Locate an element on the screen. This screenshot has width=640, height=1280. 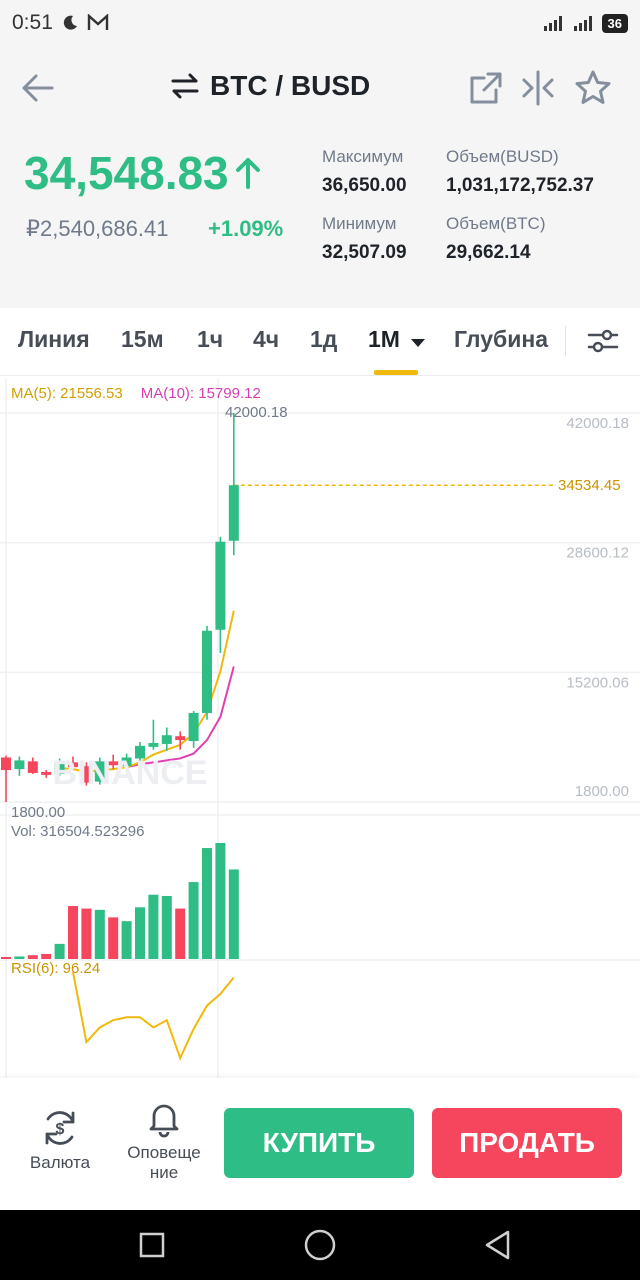
high-price-marker: 42000.18 is located at coordinates (256, 412).